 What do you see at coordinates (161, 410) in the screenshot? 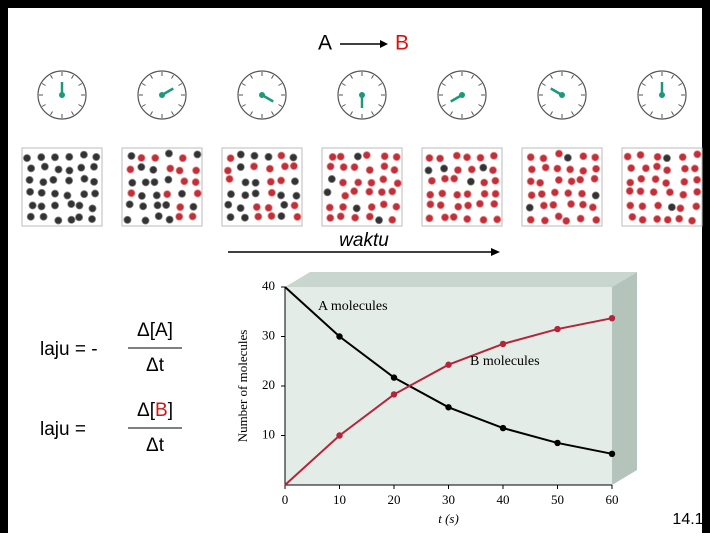
I see `eq2-part: B` at bounding box center [161, 410].